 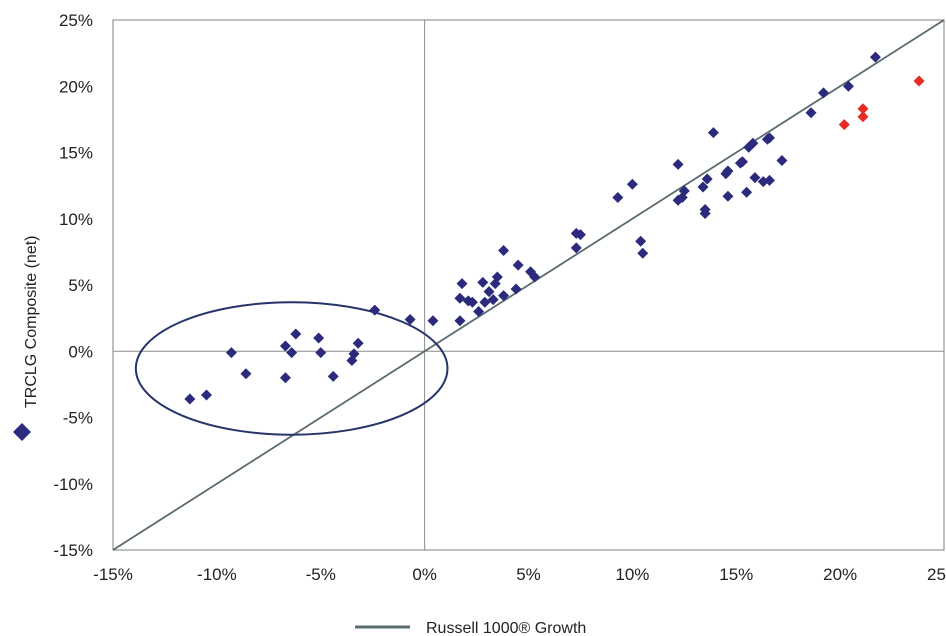 What do you see at coordinates (736, 574) in the screenshot?
I see `x-tick-label: 15%` at bounding box center [736, 574].